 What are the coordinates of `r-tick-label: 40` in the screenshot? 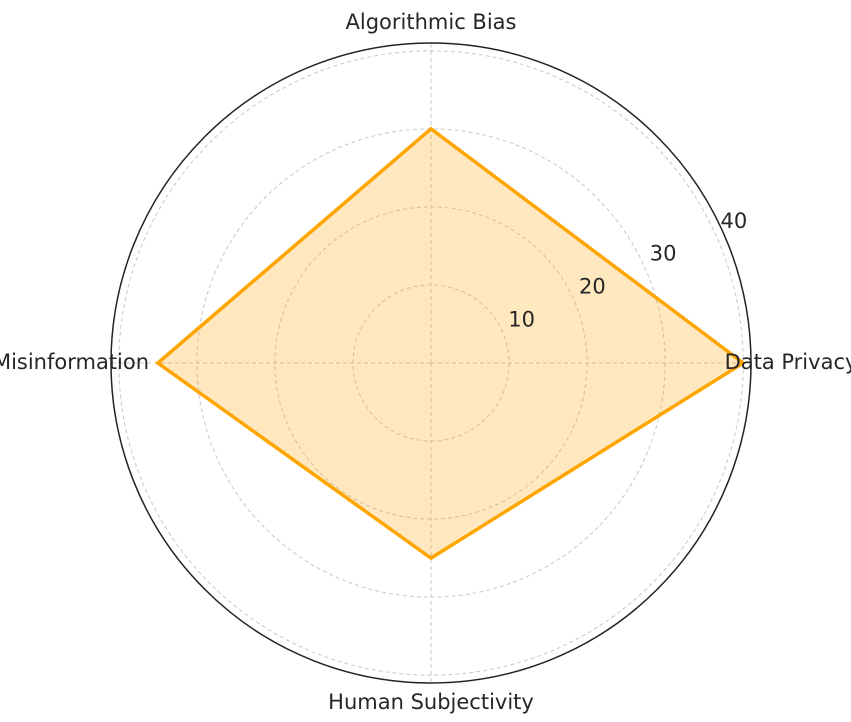 It's located at (734, 221).